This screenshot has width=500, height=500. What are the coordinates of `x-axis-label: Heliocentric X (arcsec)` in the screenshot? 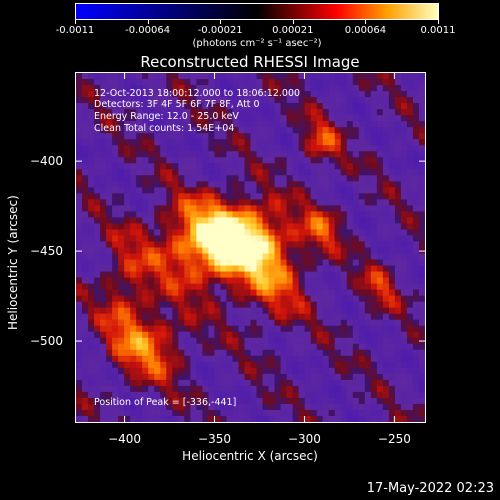 It's located at (250, 456).